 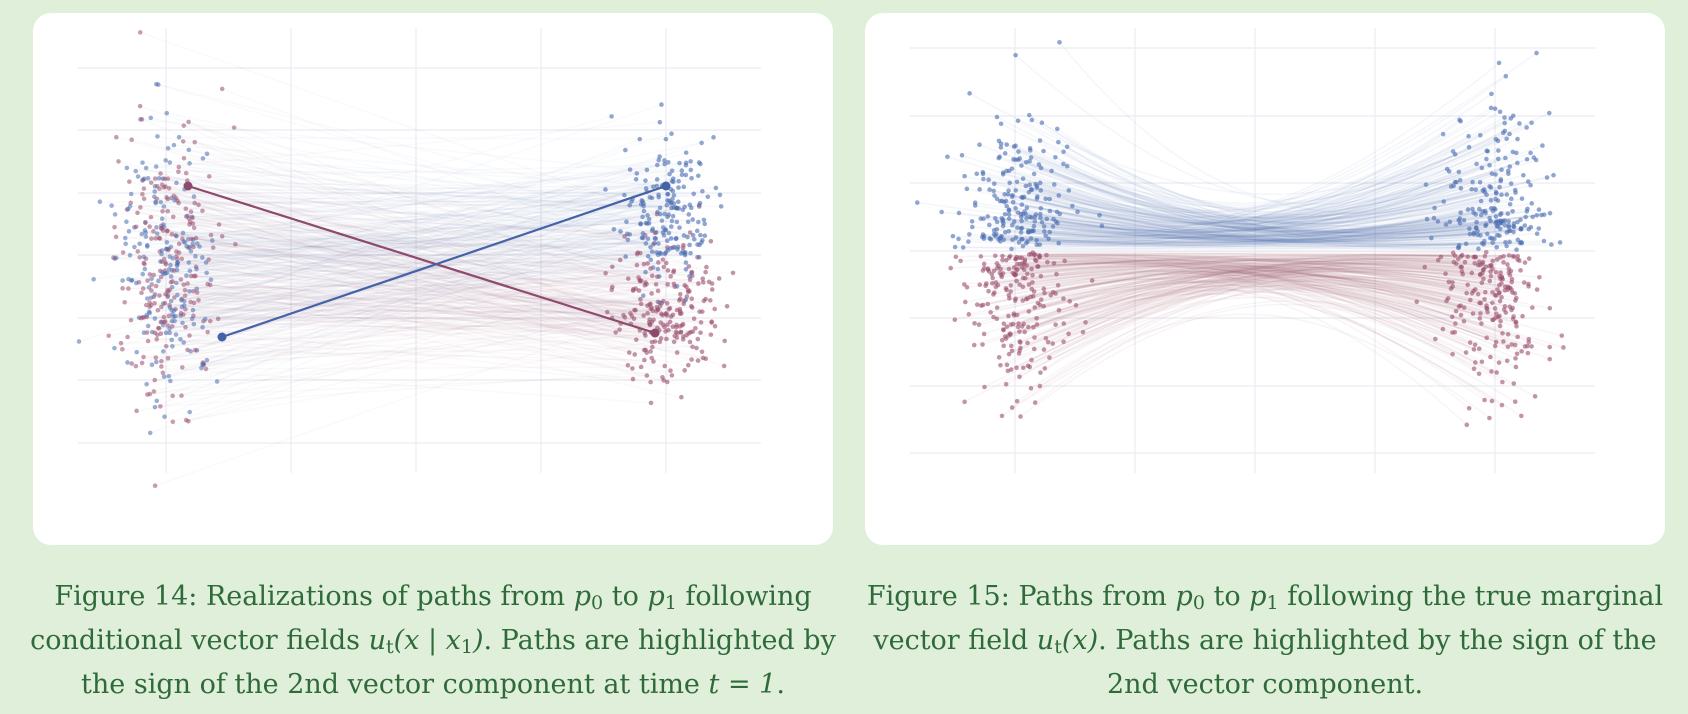 I want to click on math-marginal-field: ut(x), so click(x=1067, y=641).